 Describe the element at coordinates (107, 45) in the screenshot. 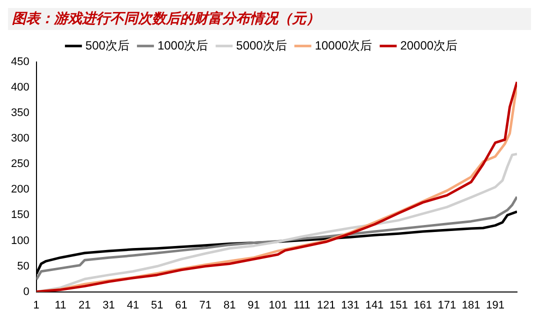

I see `legend-label: 500次后` at that location.